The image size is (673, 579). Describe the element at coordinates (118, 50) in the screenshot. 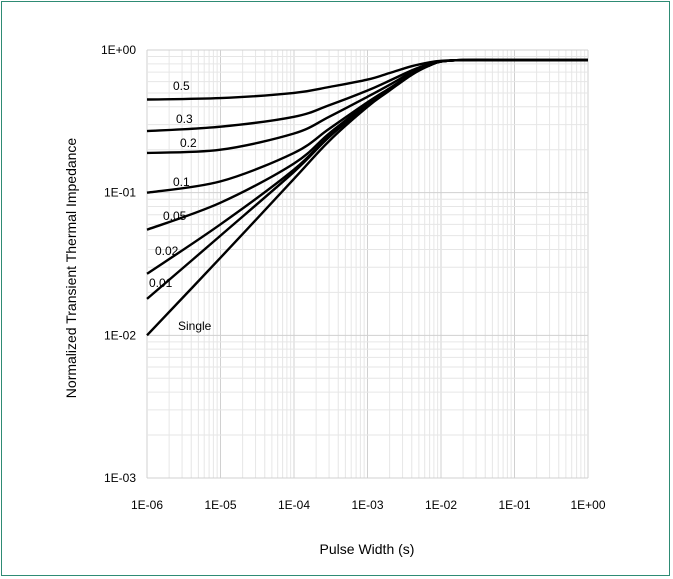

I see `y-tick-label: 1E+00` at that location.